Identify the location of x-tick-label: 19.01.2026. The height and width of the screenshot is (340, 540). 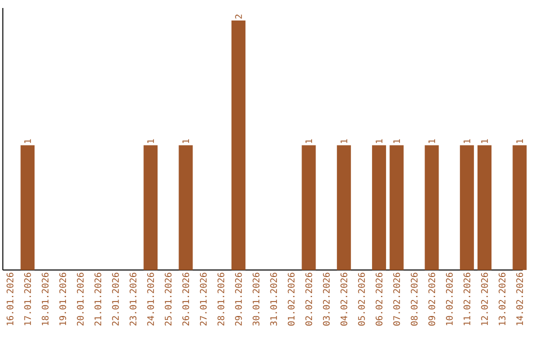
(62, 299).